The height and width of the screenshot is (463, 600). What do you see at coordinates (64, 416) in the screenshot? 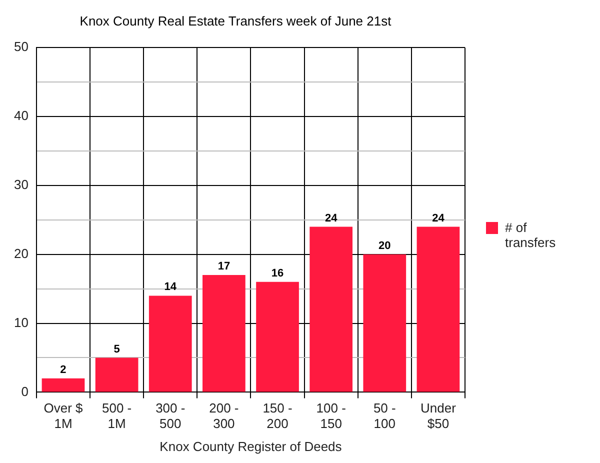
I see `x-tick-label: Over $ 1M` at bounding box center [64, 416].